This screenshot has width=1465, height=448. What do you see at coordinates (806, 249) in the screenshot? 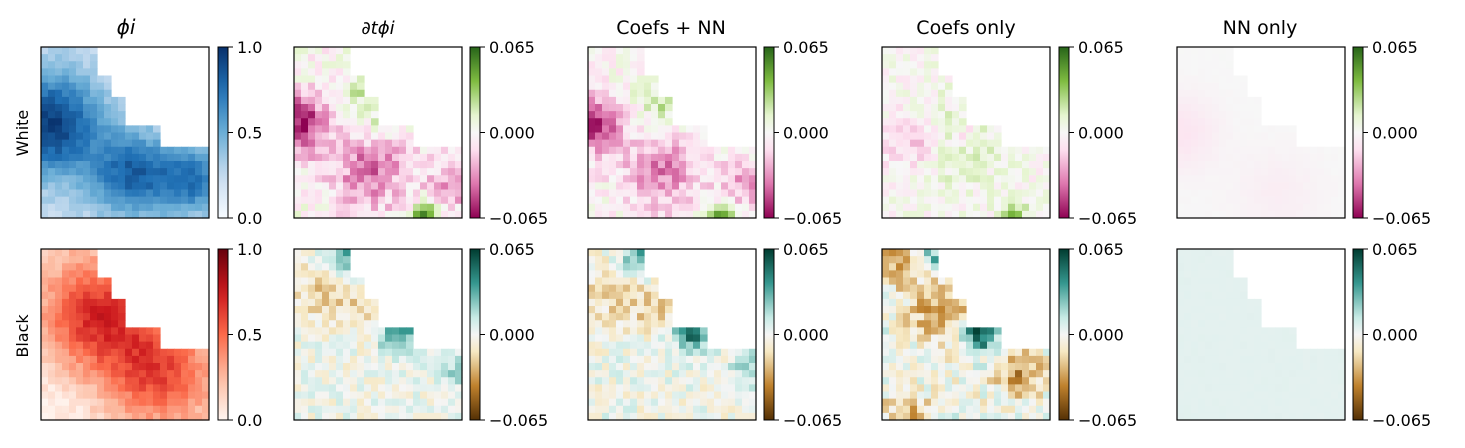
I see `colorbar-tick-label: 0.065` at bounding box center [806, 249].